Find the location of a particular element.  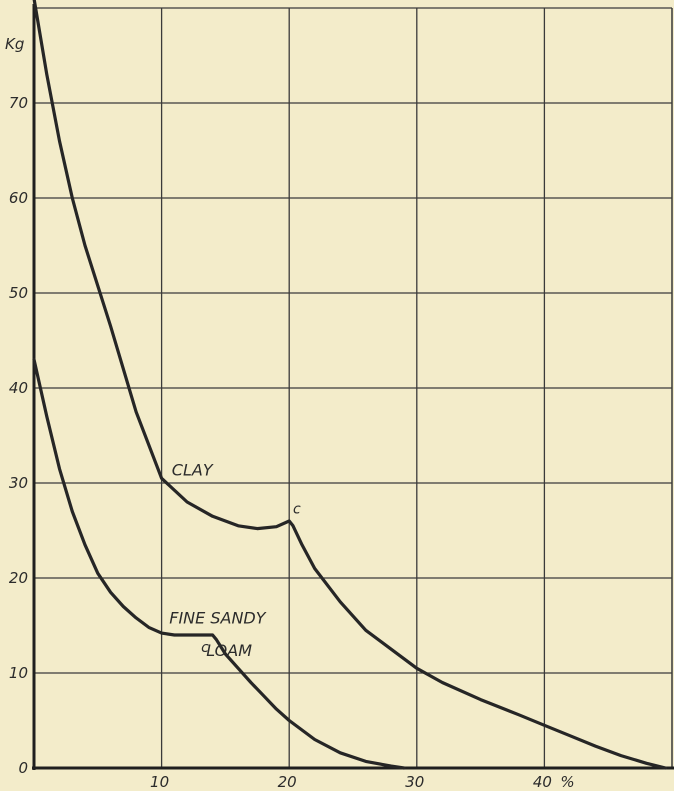

y-unit-label: Kg is located at coordinates (14, 44).